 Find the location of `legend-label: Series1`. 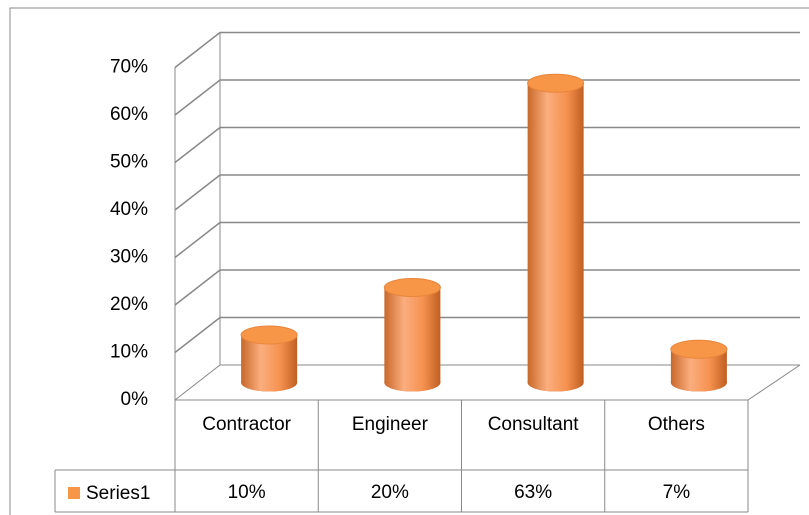

legend-label: Series1 is located at coordinates (118, 493).